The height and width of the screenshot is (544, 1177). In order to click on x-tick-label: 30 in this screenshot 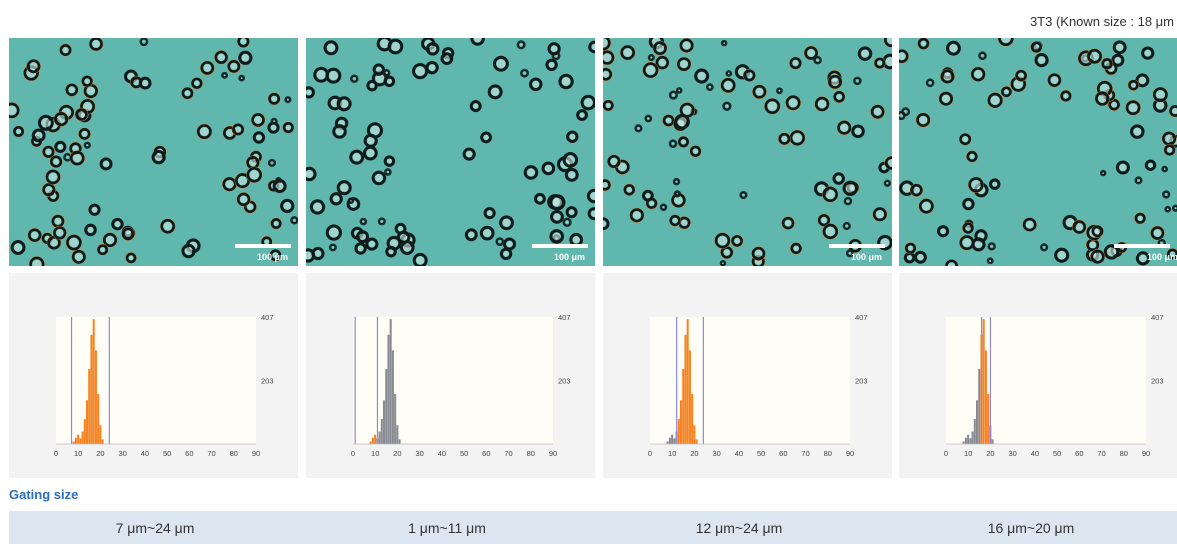, I will do `click(1012, 453)`.